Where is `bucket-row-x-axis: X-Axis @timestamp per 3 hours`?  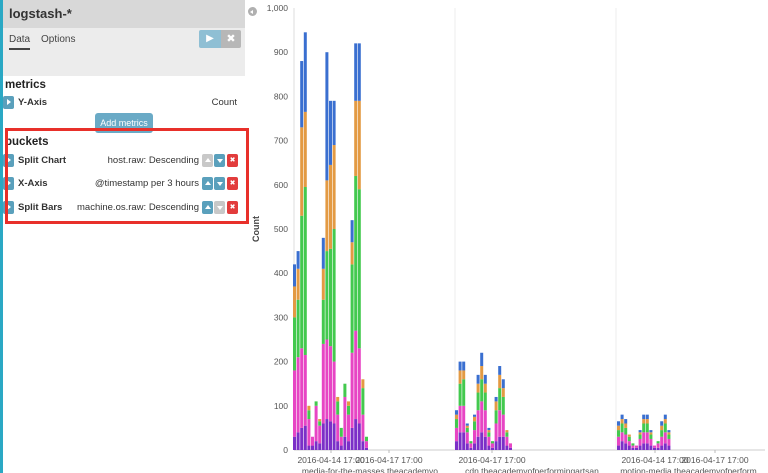
bucket-row-x-axis: X-Axis @timestamp per 3 hours is located at coordinates (124, 184).